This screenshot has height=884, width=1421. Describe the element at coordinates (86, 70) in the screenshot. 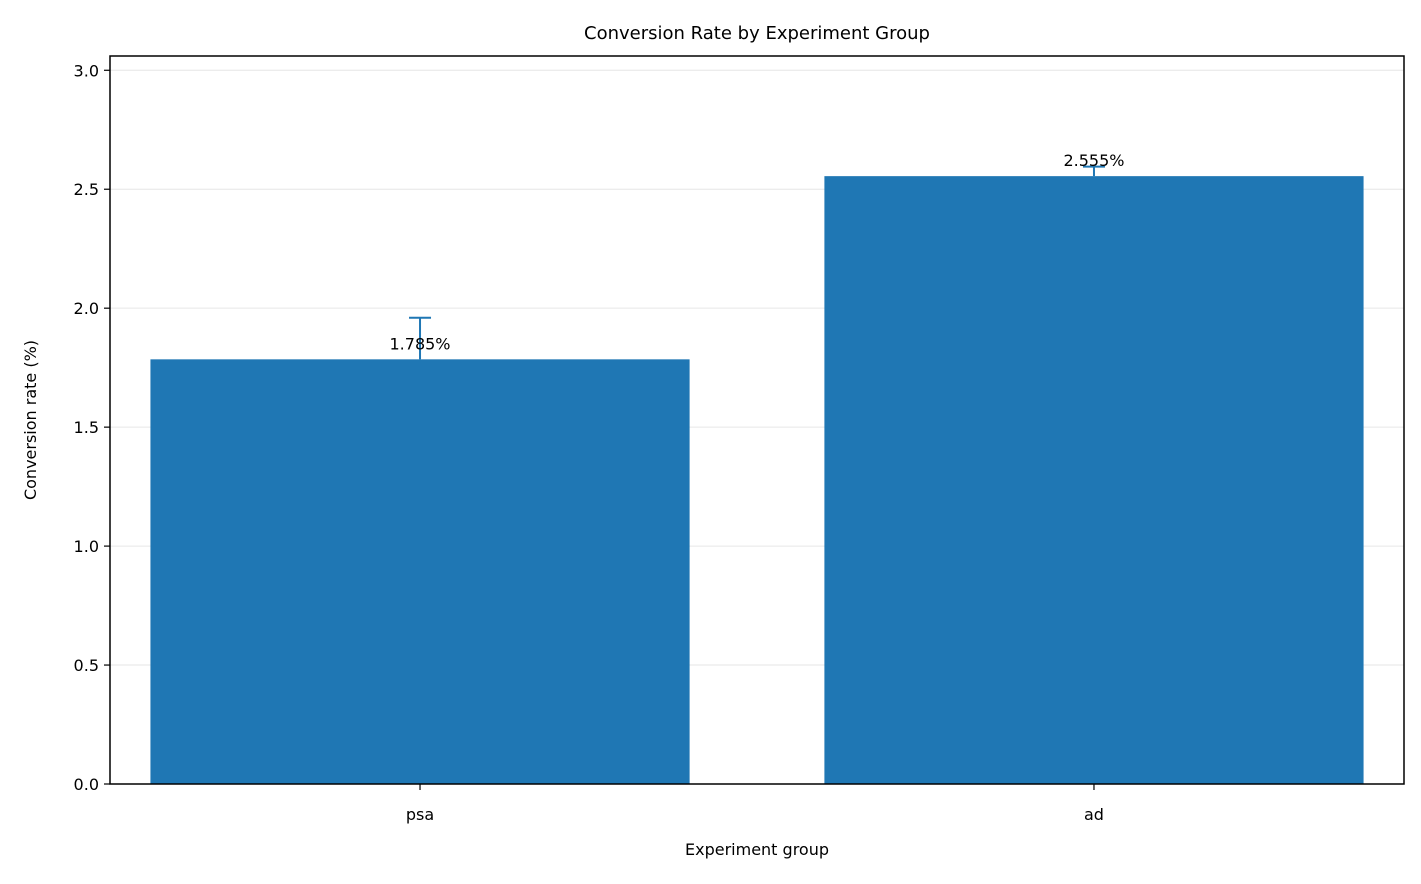

I see `y-tick-label: 3.0` at that location.